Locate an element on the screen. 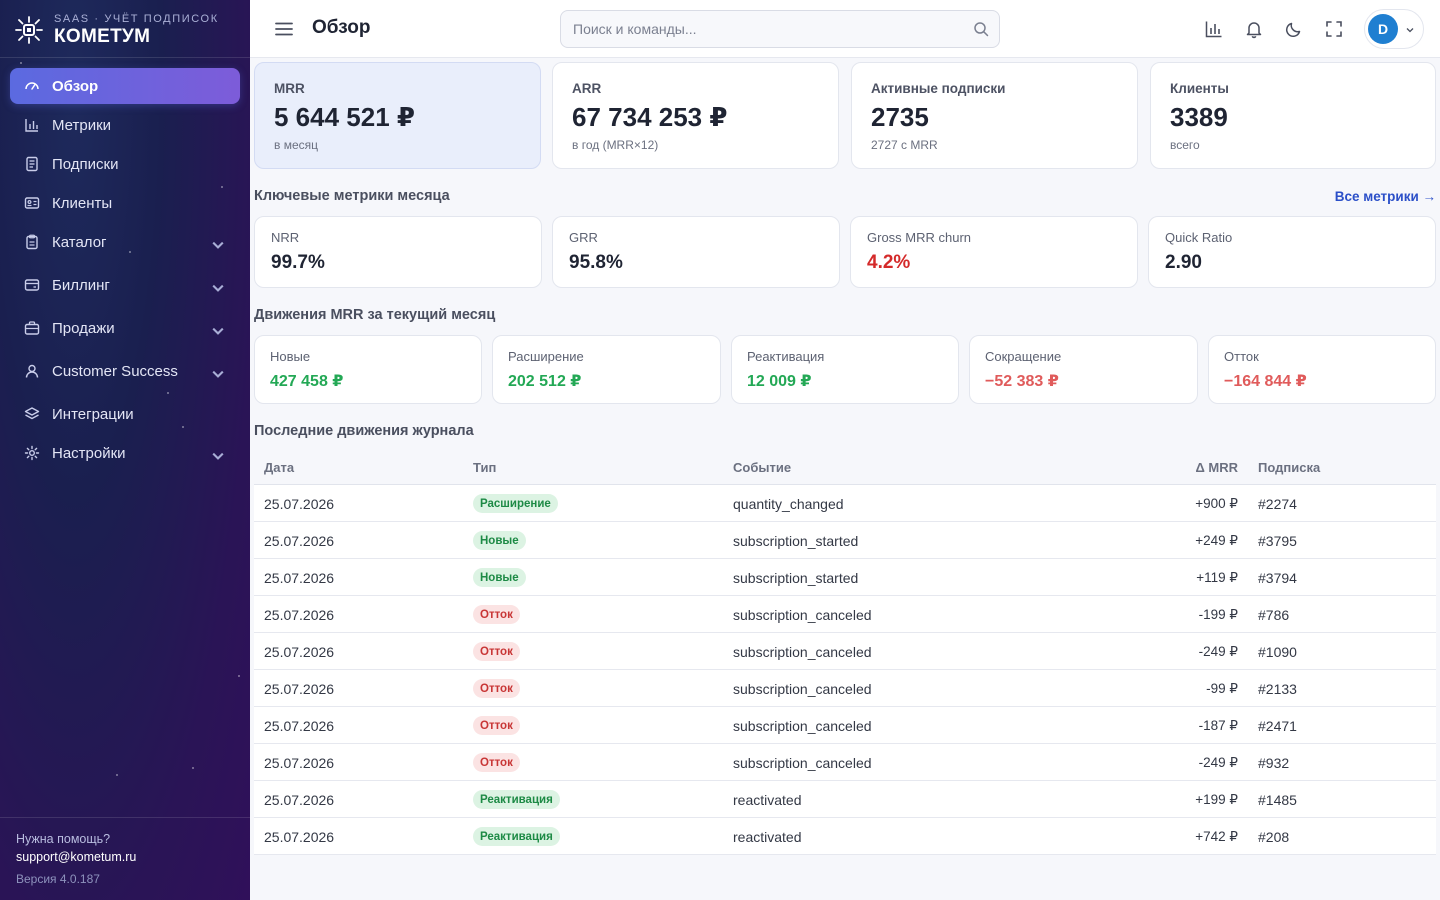 The image size is (1440, 900). sidebar-item-subscriptions: Подписки is located at coordinates (125, 164).